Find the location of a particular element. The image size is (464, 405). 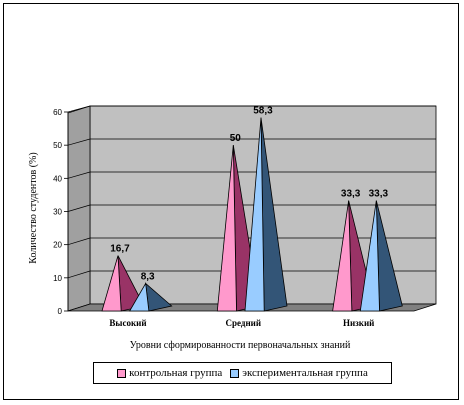

data-label: 58,3 is located at coordinates (263, 111).